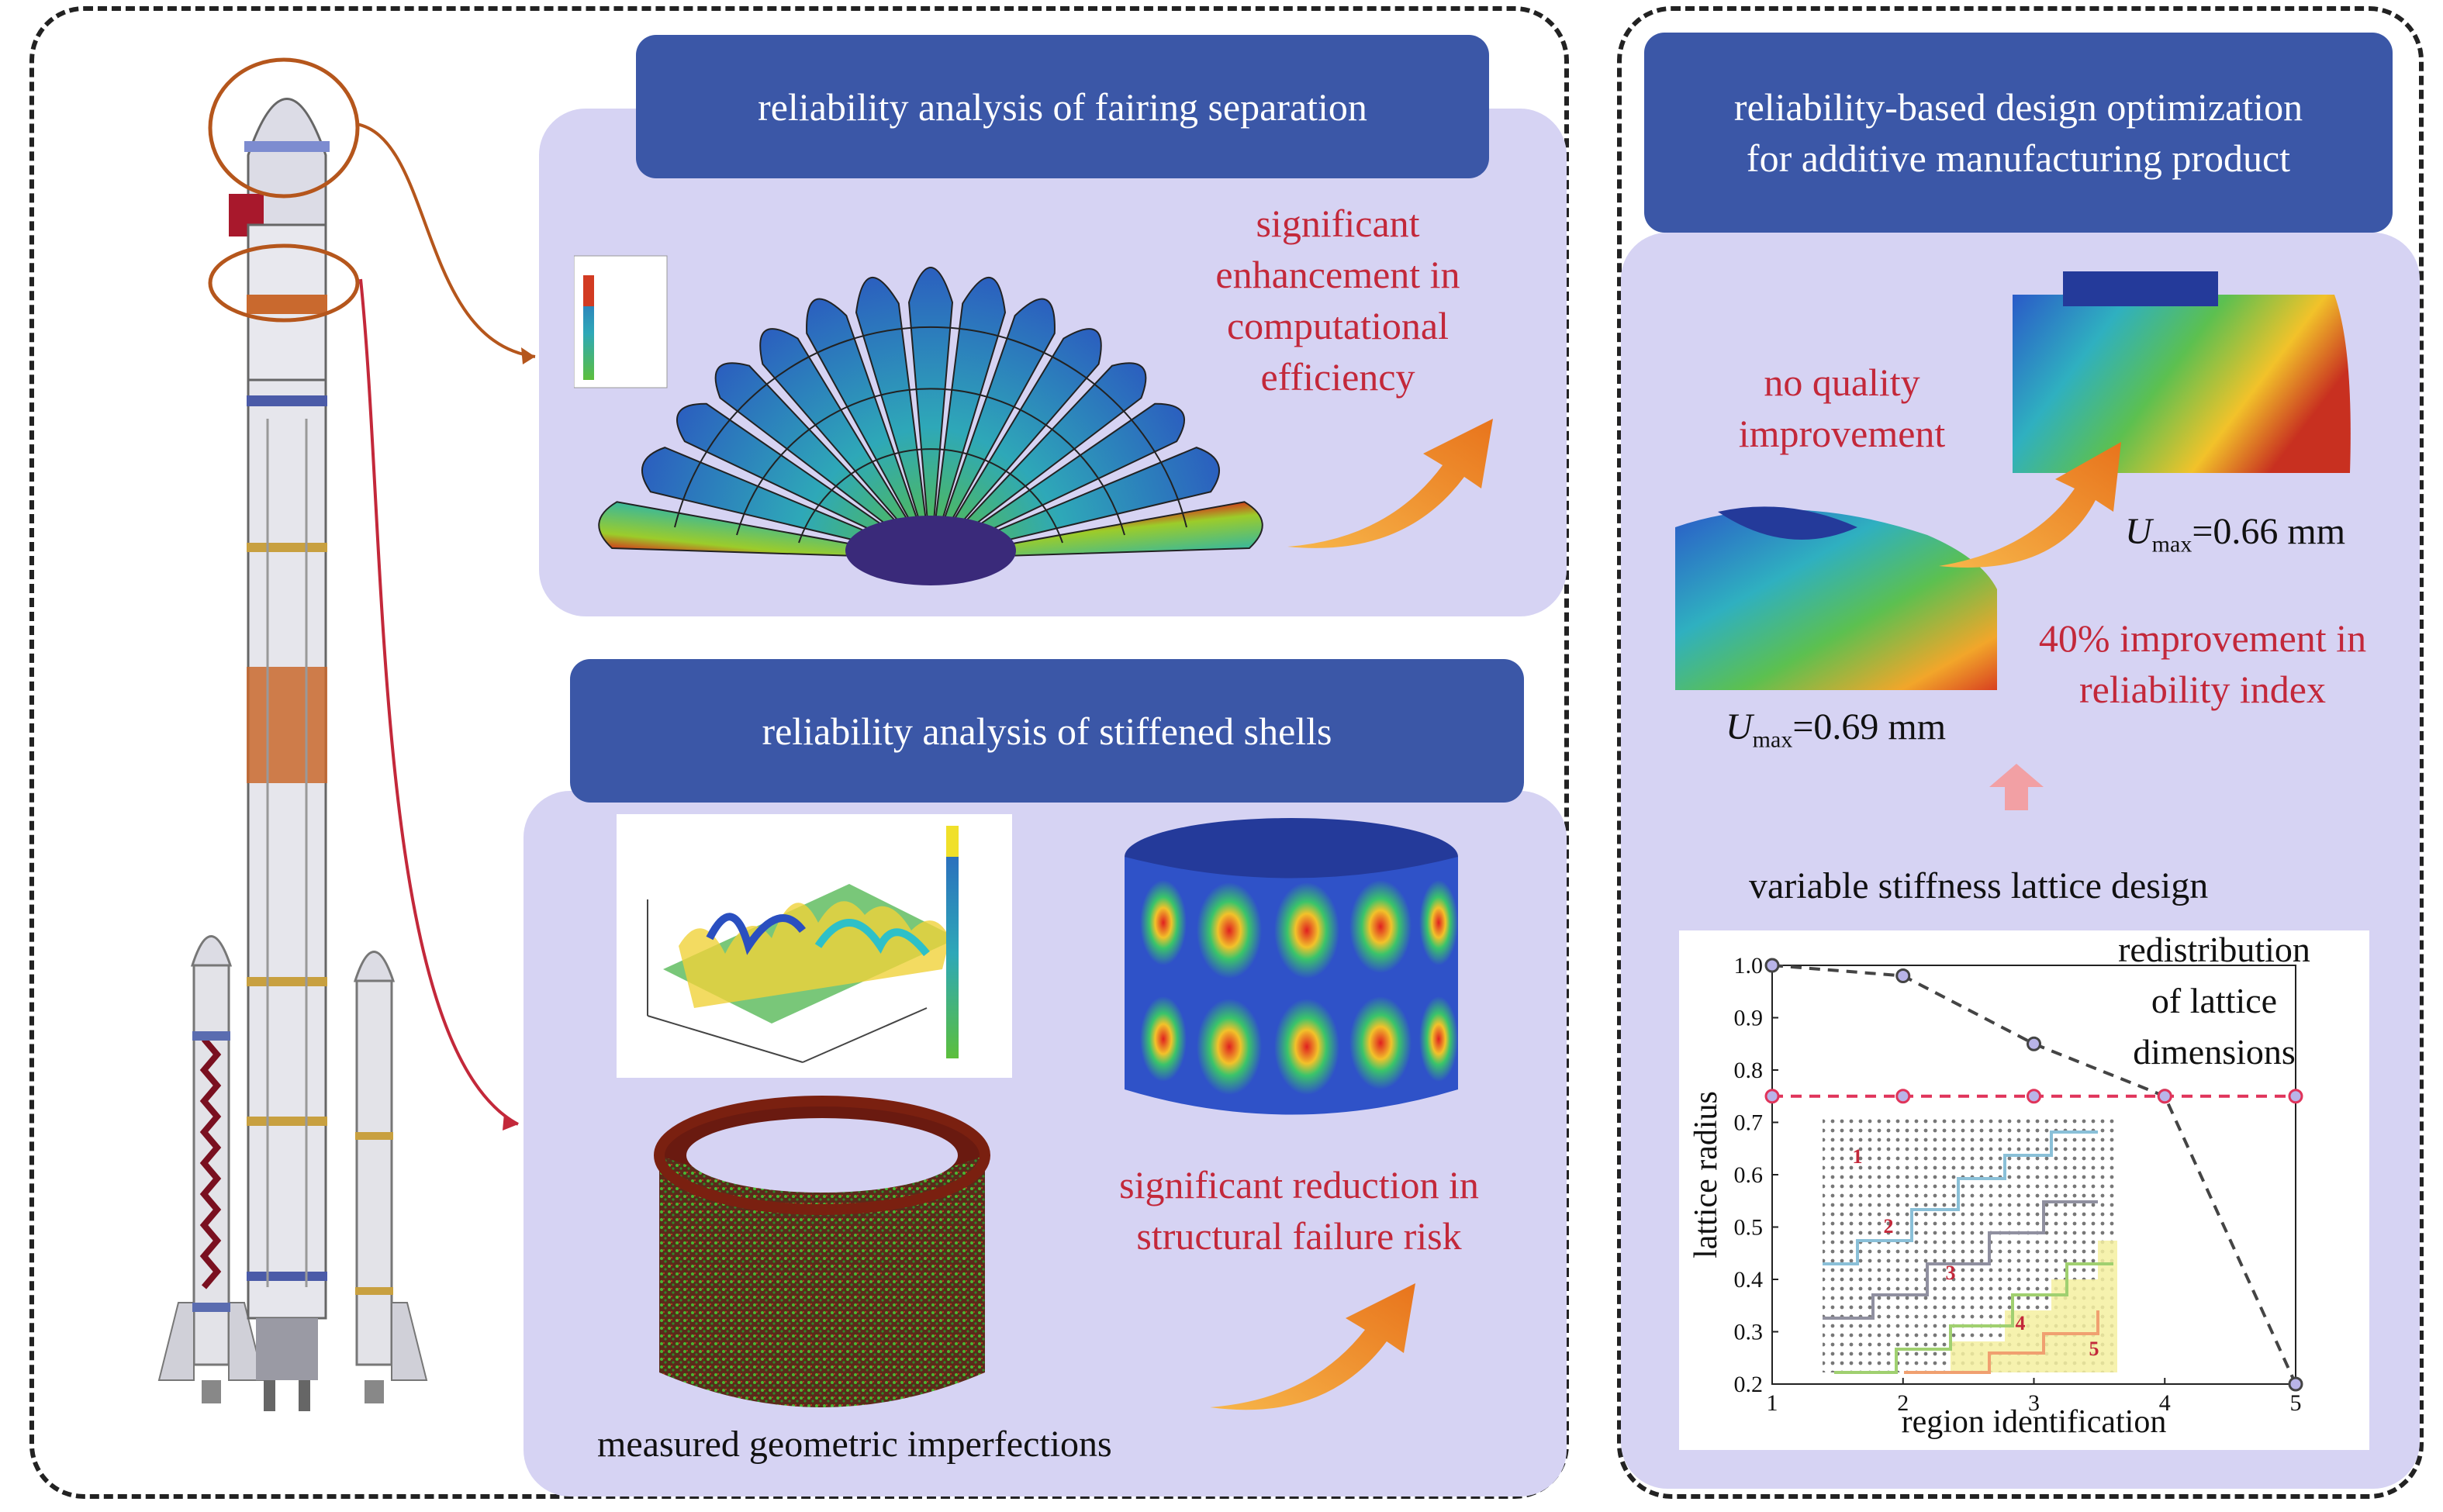  What do you see at coordinates (1870, 726) in the screenshot?
I see `umax-before-value: =0.69 mm` at bounding box center [1870, 726].